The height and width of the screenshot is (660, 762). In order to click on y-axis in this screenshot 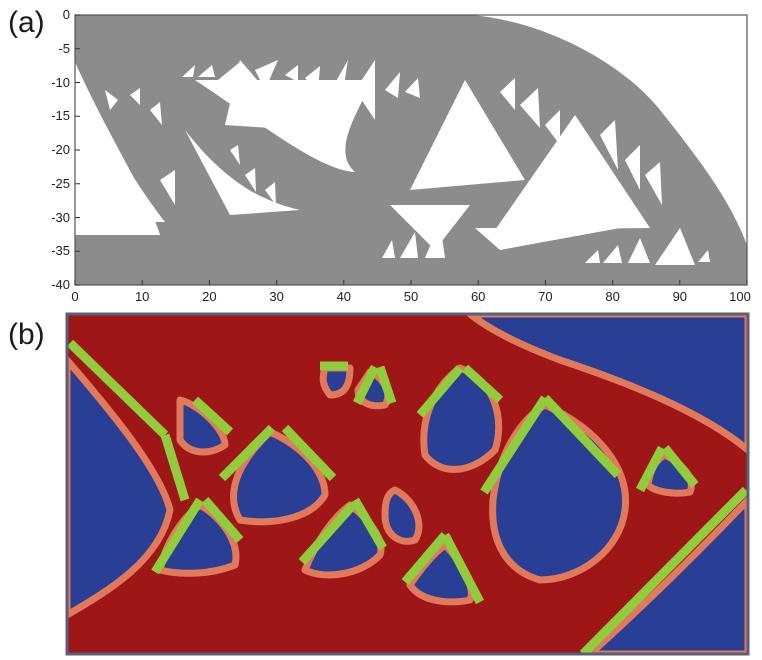, I will do `click(77, 150)`.